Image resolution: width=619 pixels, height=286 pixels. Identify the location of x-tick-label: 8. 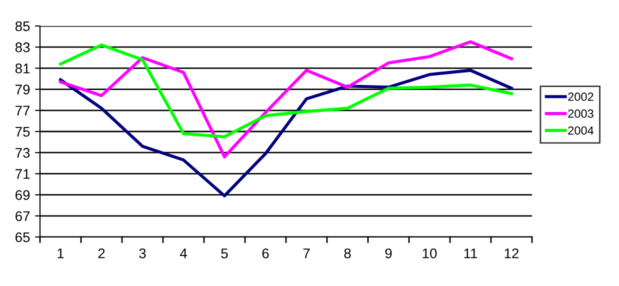
(347, 253).